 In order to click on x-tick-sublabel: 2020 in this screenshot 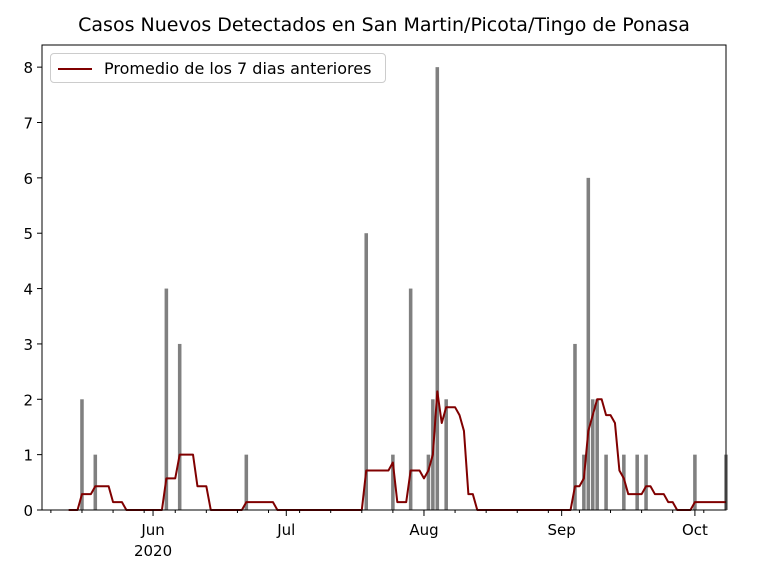, I will do `click(153, 551)`.